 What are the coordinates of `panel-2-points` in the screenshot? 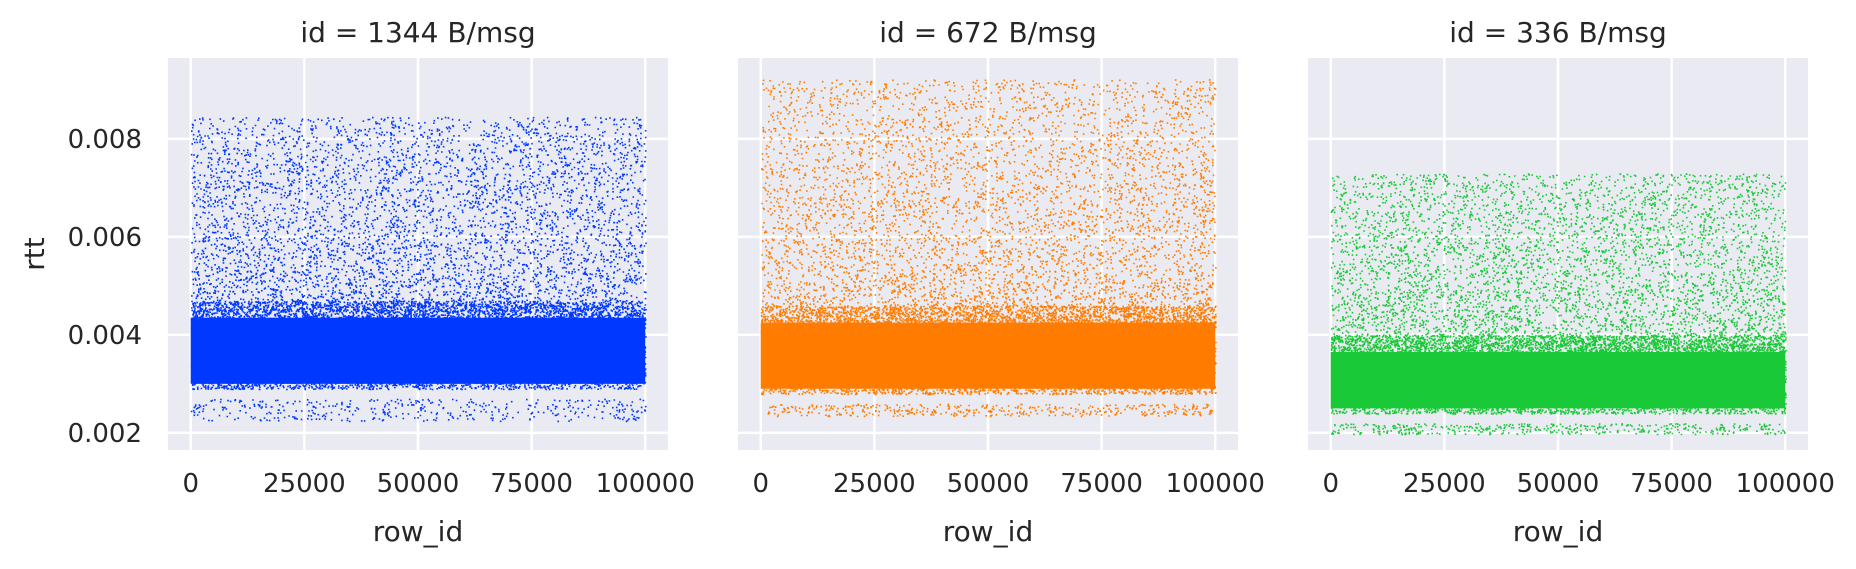 It's located at (988, 248).